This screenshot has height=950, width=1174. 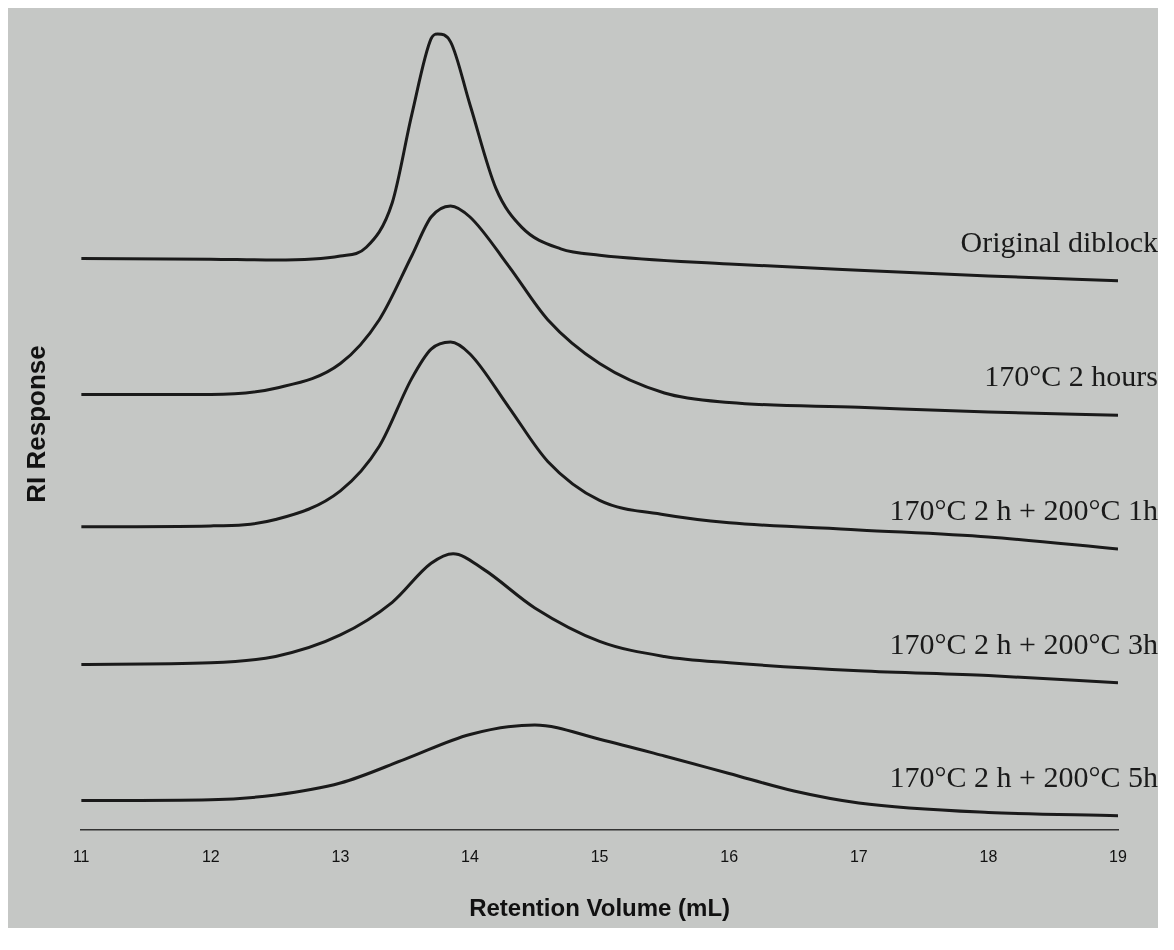 I want to click on x-tick-label: 14, so click(x=470, y=857).